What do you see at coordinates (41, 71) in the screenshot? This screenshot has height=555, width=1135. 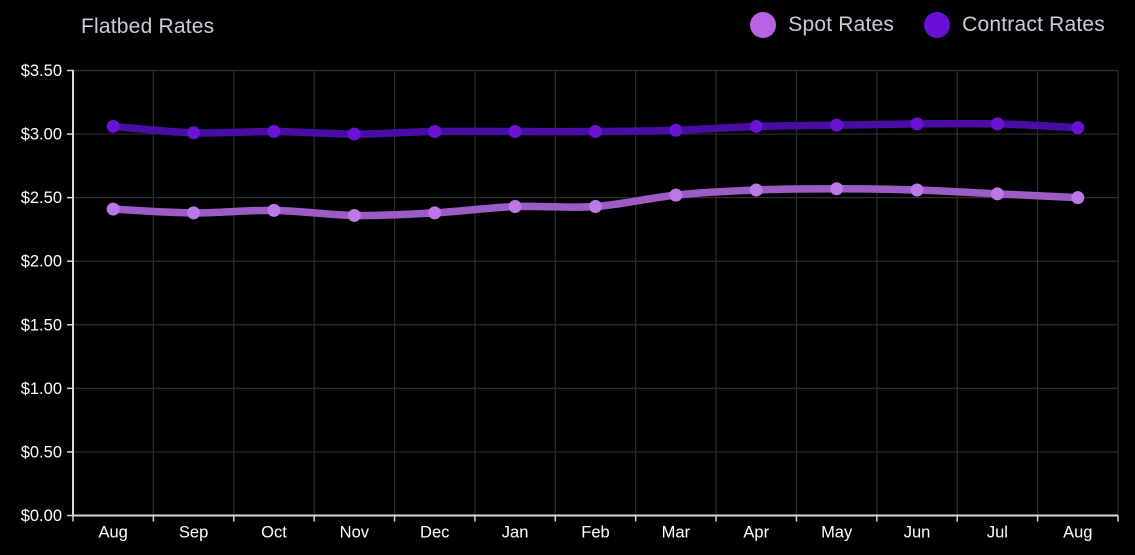 I see `svg-text: $3.50` at bounding box center [41, 71].